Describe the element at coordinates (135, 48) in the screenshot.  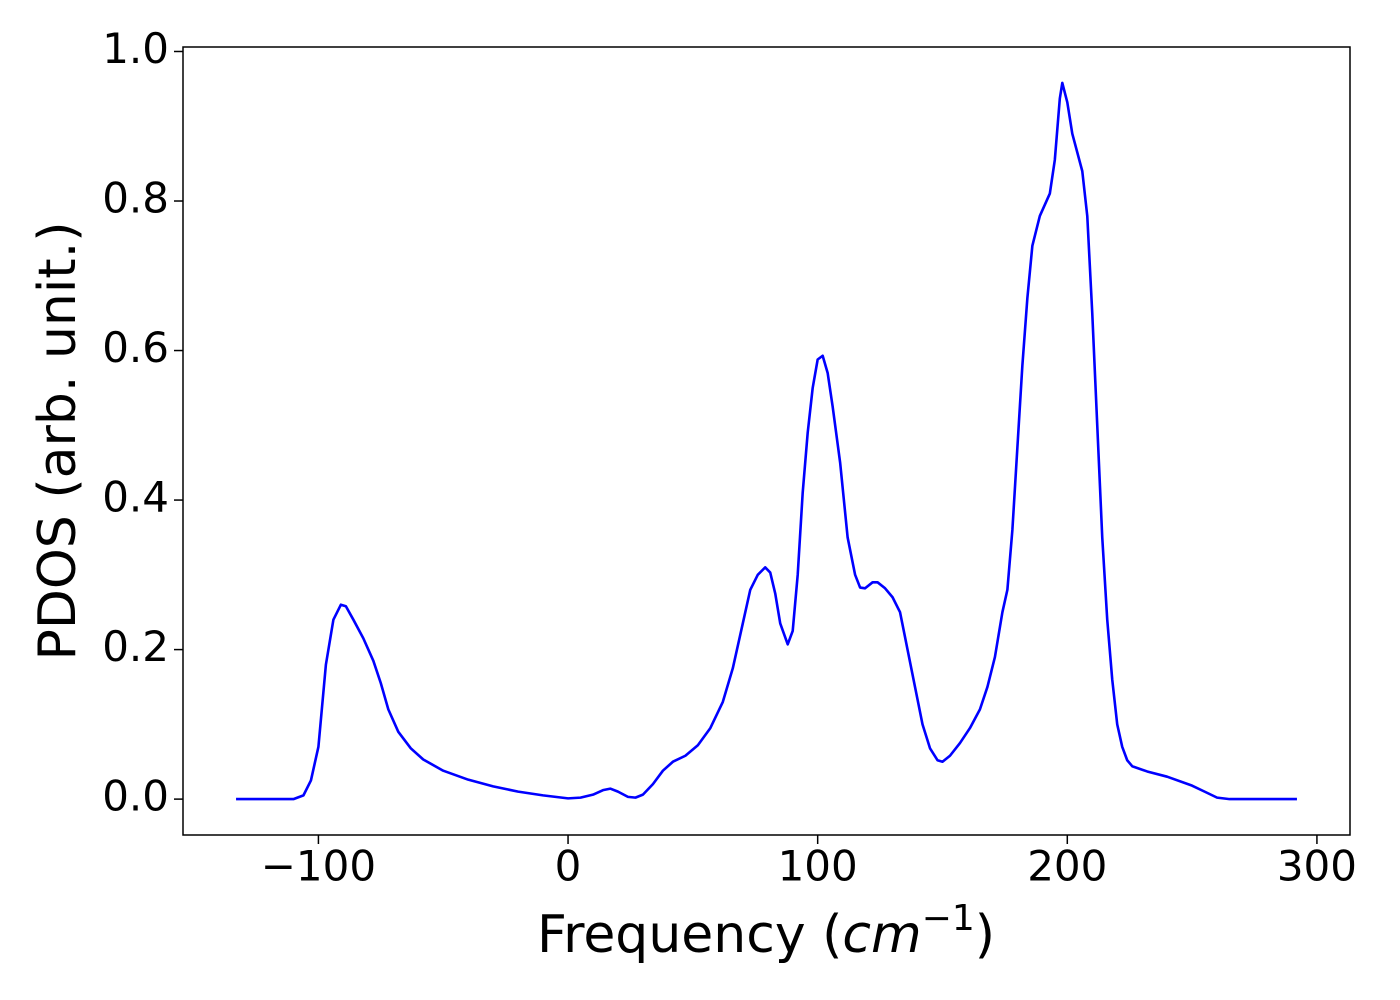
I see `y-tick-label: 1.0` at that location.